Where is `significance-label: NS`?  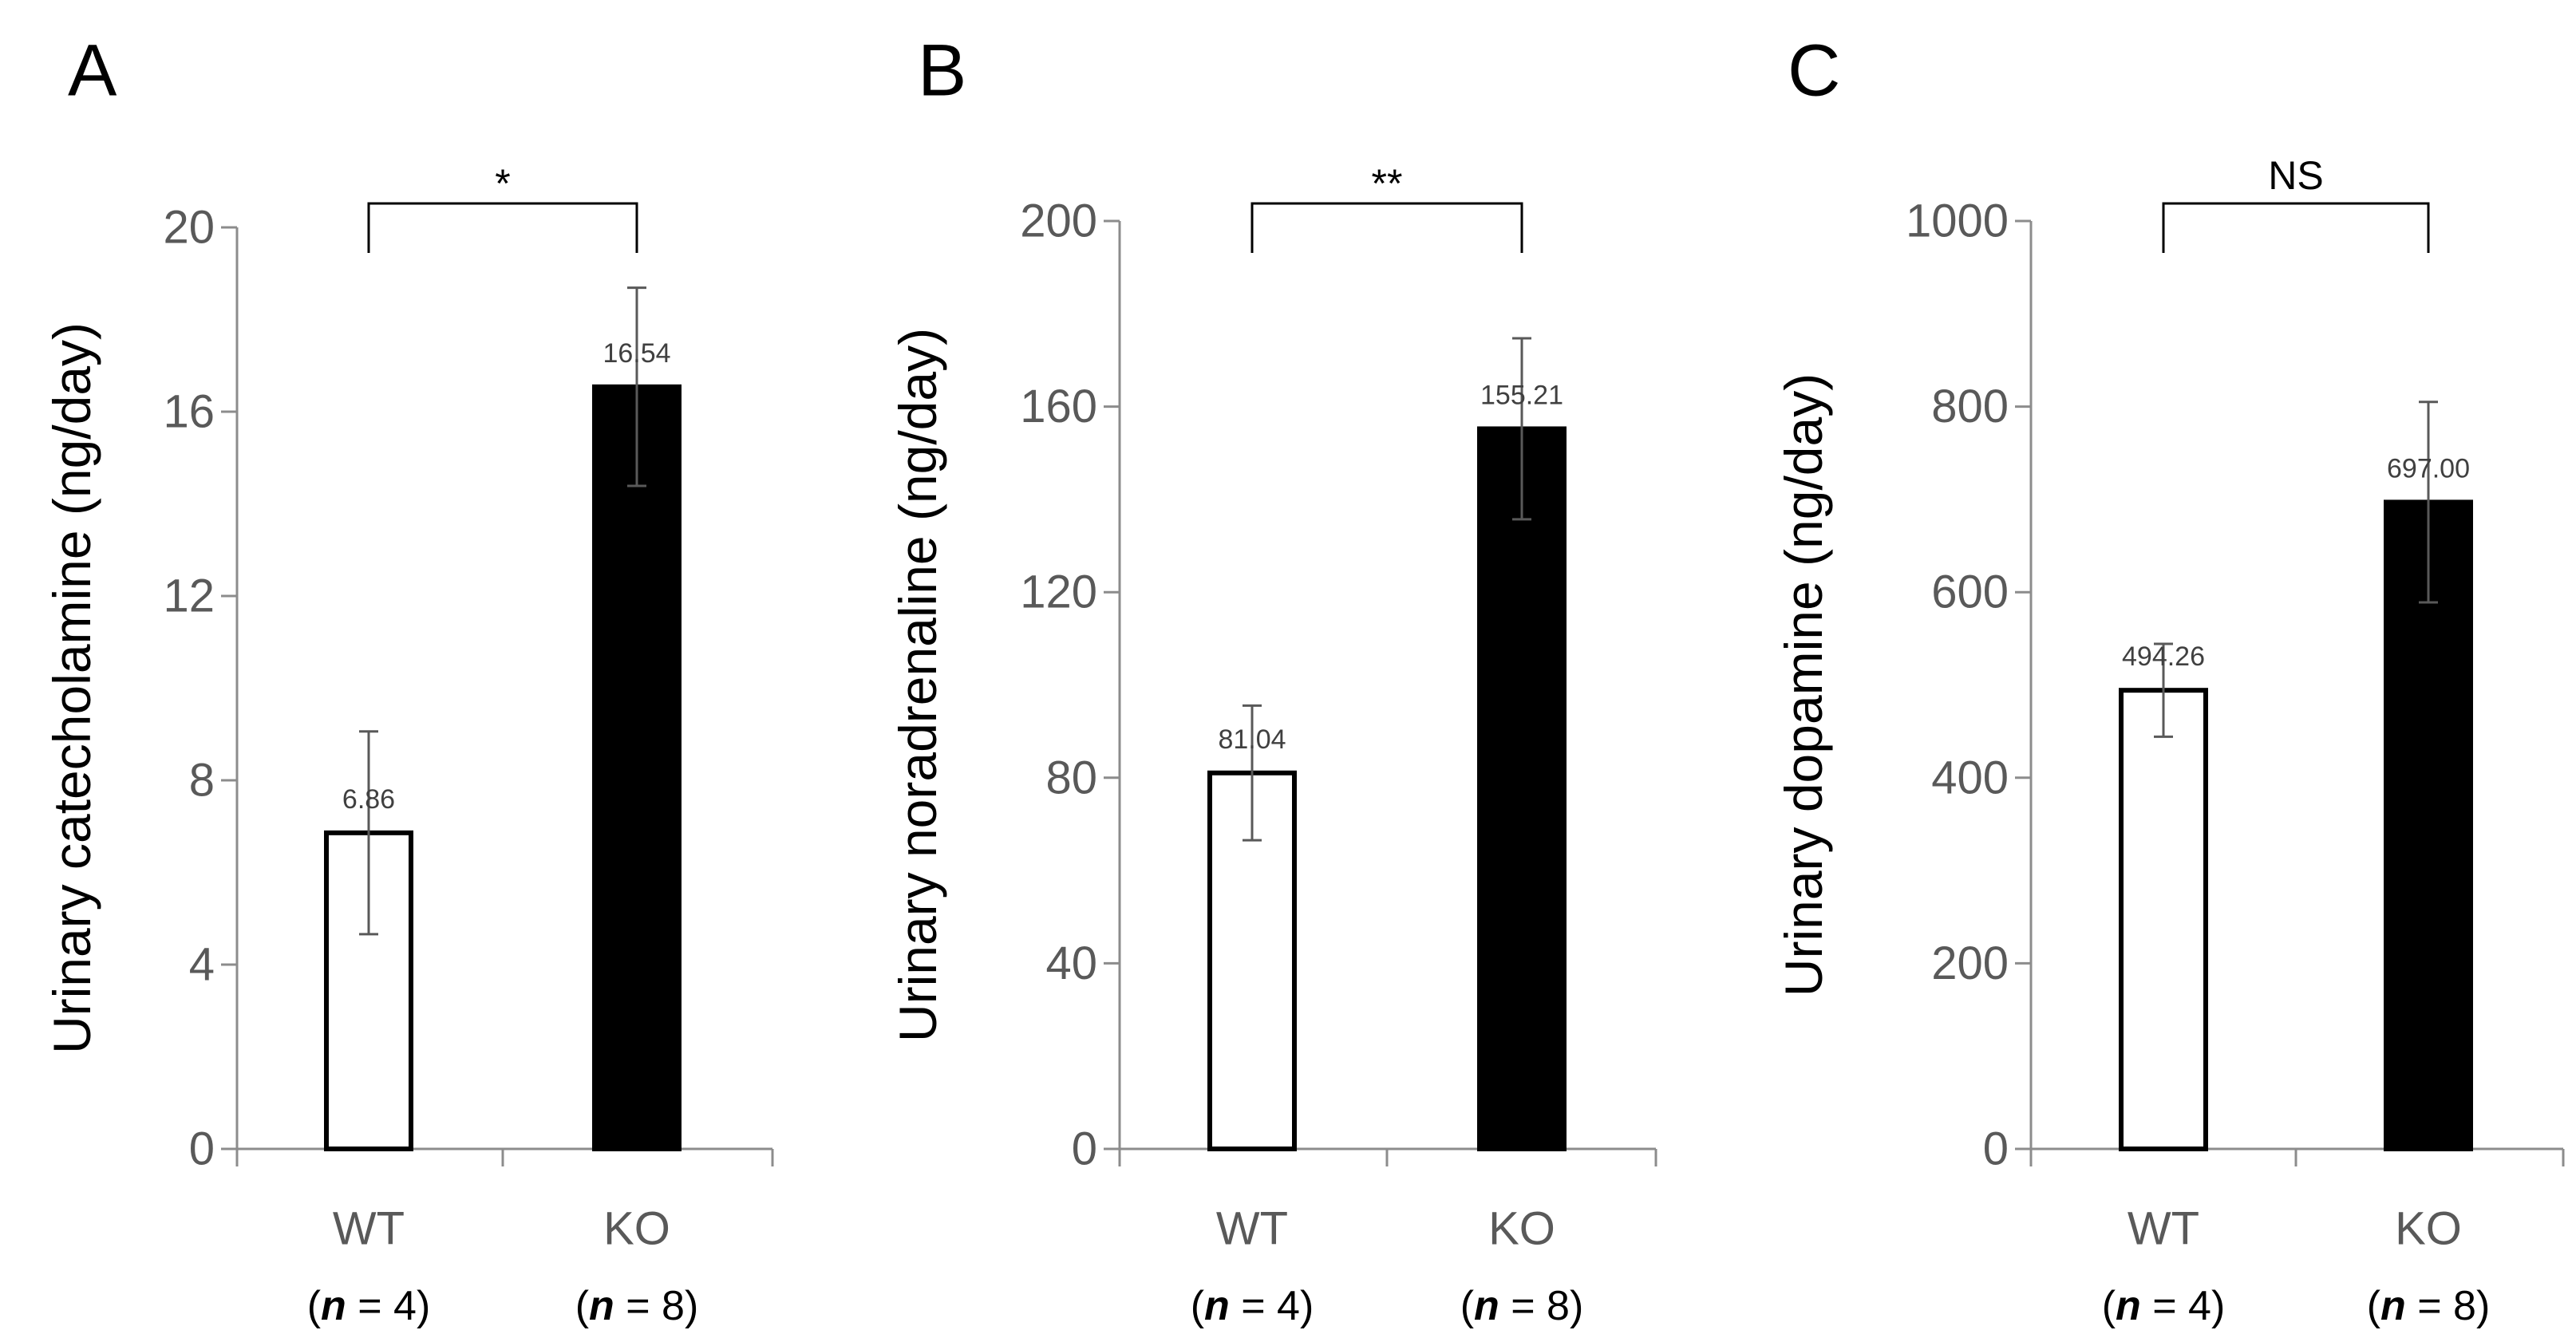
significance-label: NS is located at coordinates (2295, 175).